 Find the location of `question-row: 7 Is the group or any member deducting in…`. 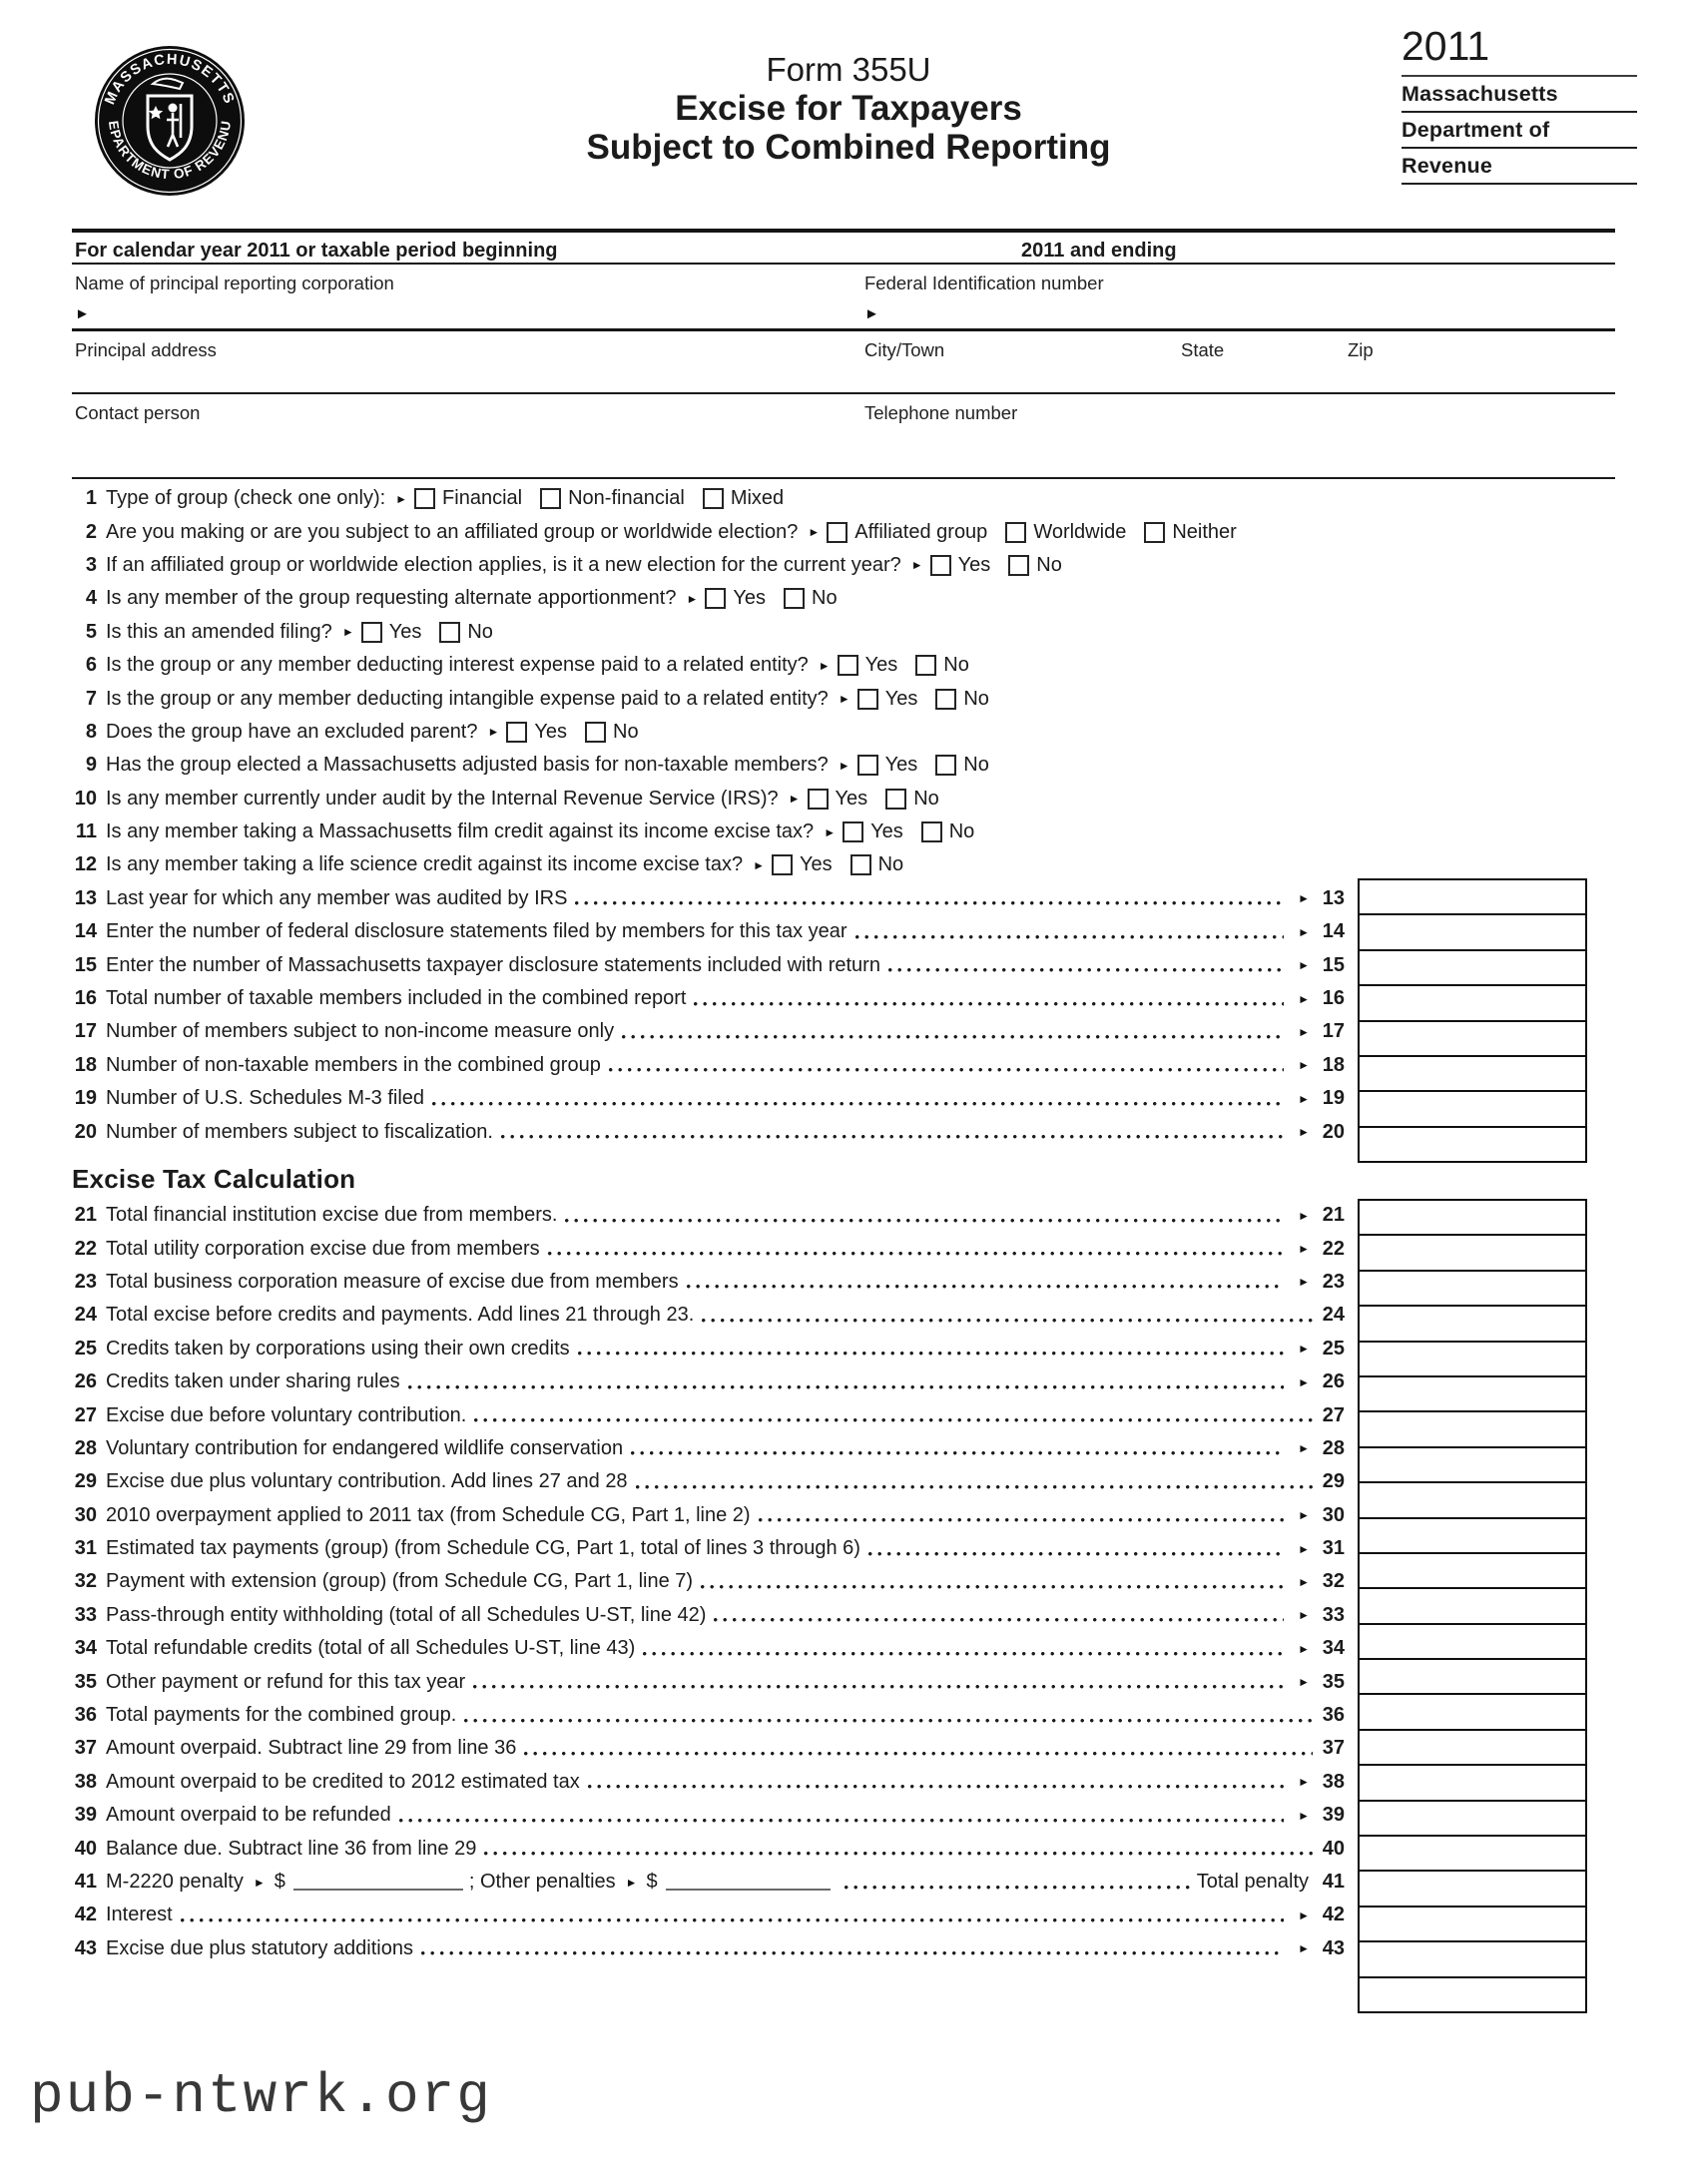

question-row: 7 Is the group or any member deducting in… is located at coordinates (844, 699).